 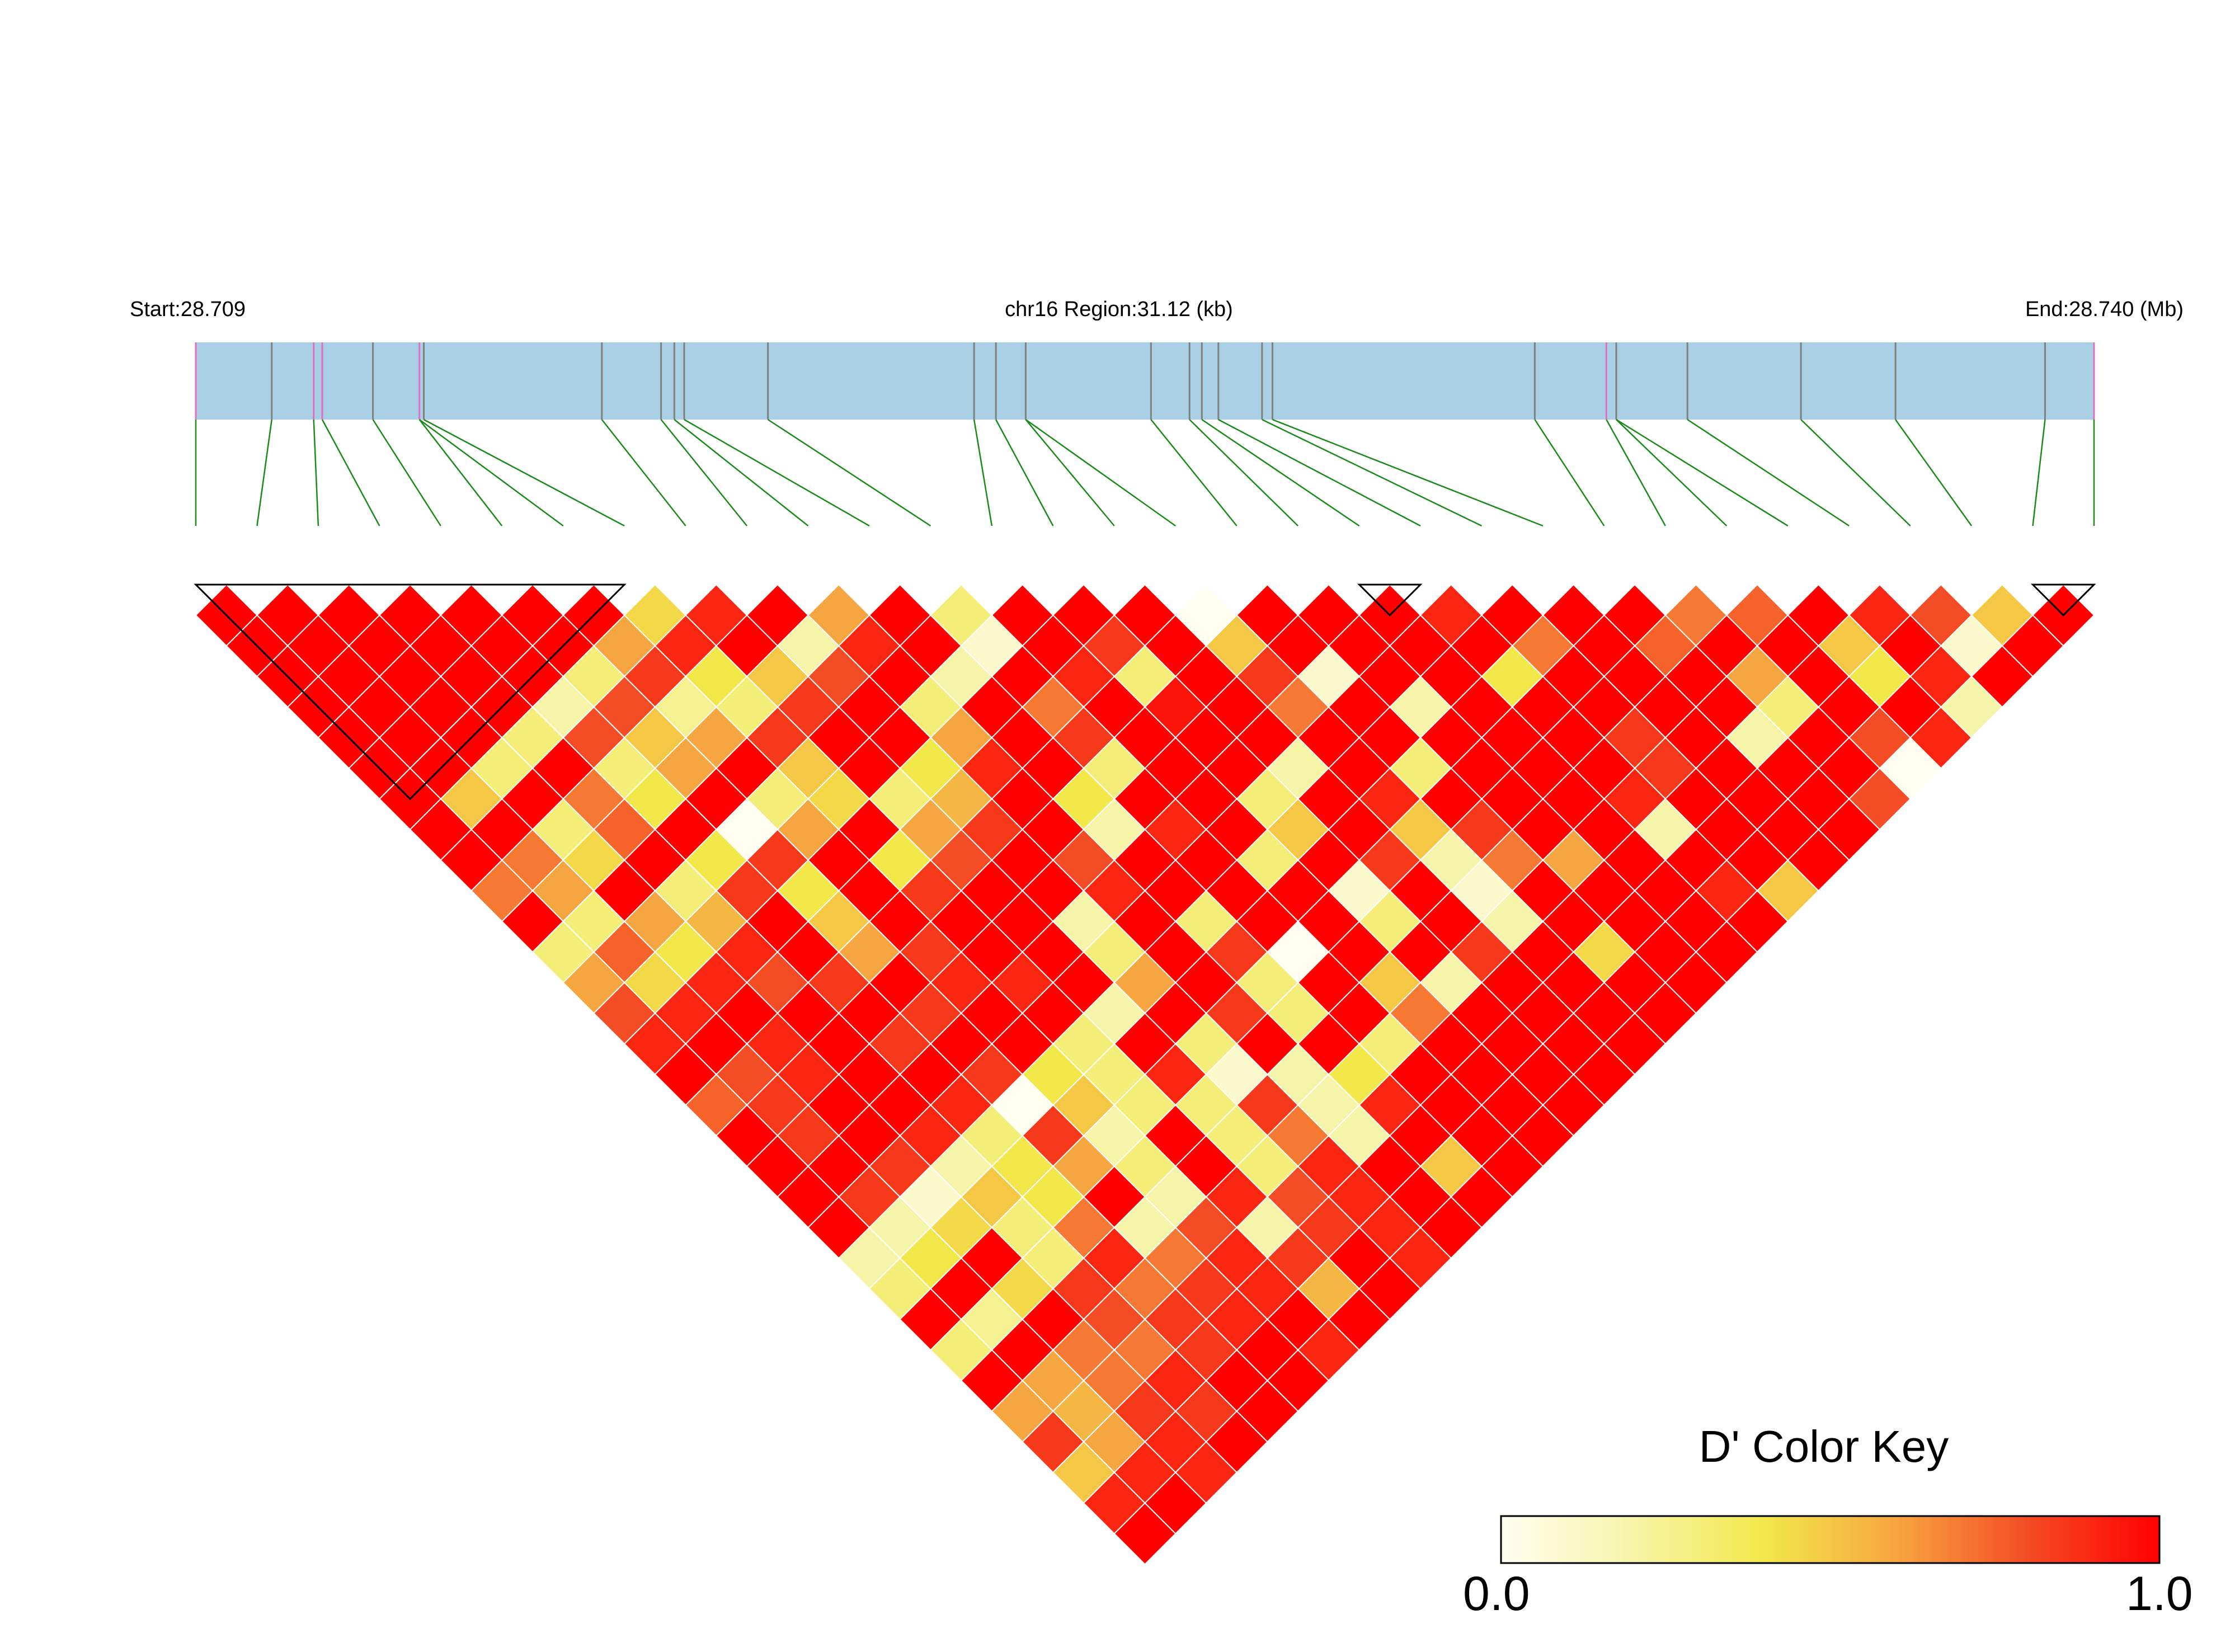 I want to click on snp-connector-lines, so click(x=1145, y=473).